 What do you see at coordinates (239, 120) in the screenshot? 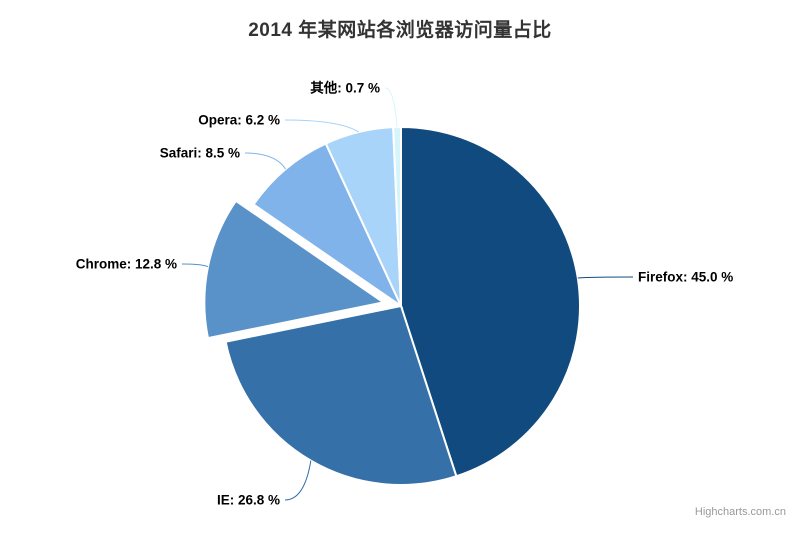
I see `data-label-opera: Opera: 6.2 %` at bounding box center [239, 120].